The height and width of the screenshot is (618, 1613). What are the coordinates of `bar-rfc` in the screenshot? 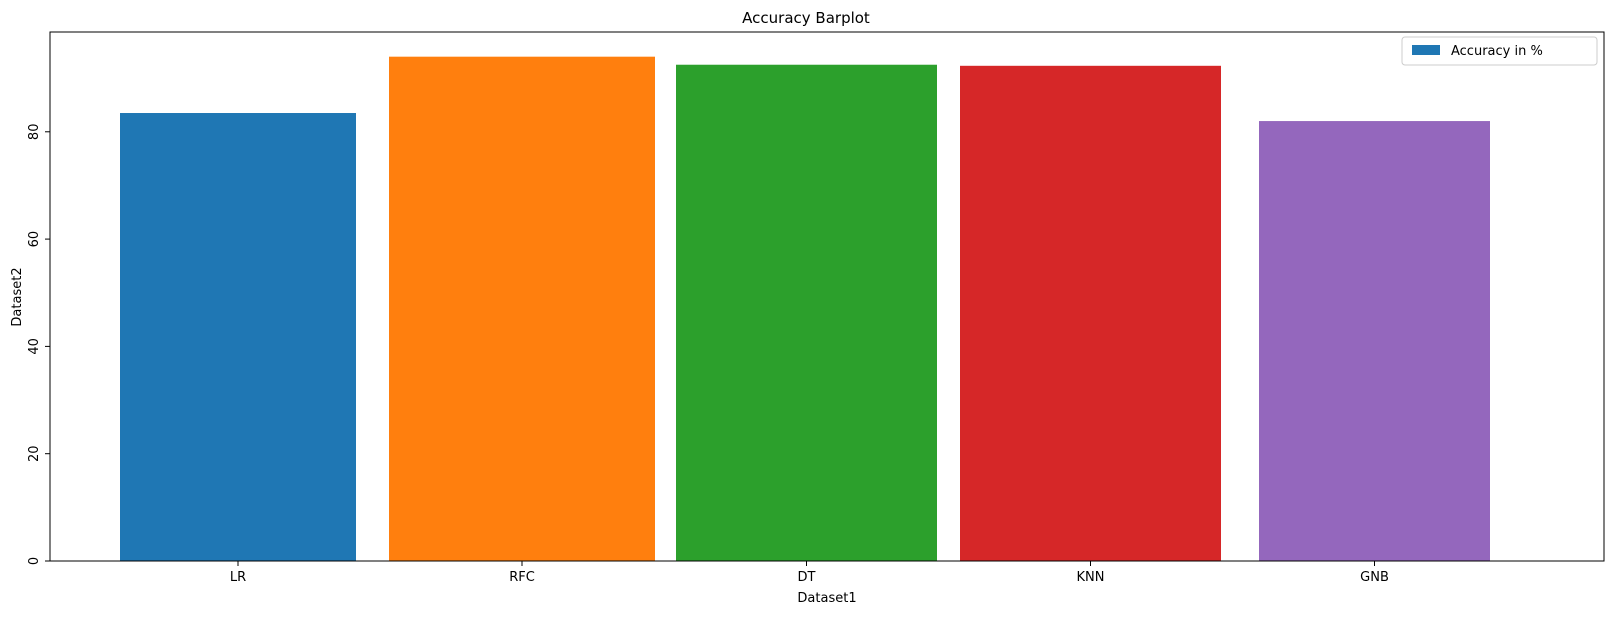 It's located at (522, 309).